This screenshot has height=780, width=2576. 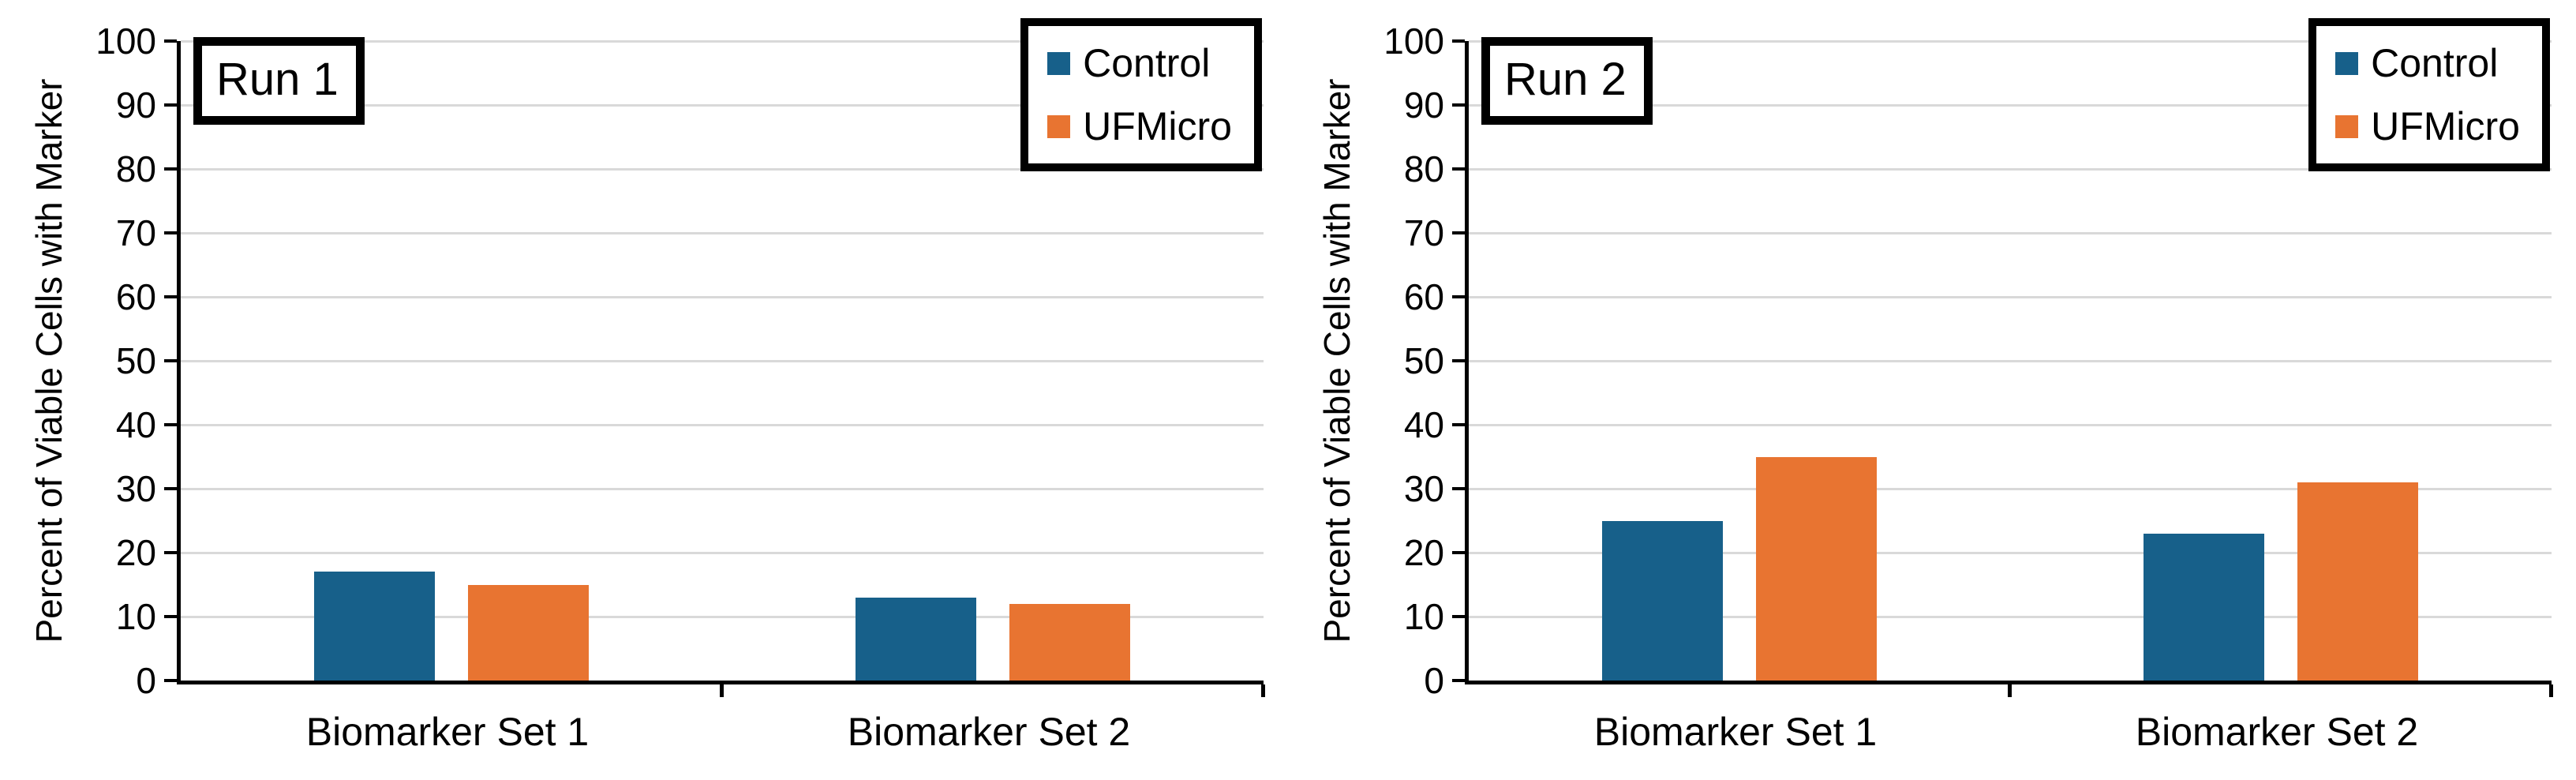 I want to click on y-tick-label-70: 70, so click(x=135, y=232).